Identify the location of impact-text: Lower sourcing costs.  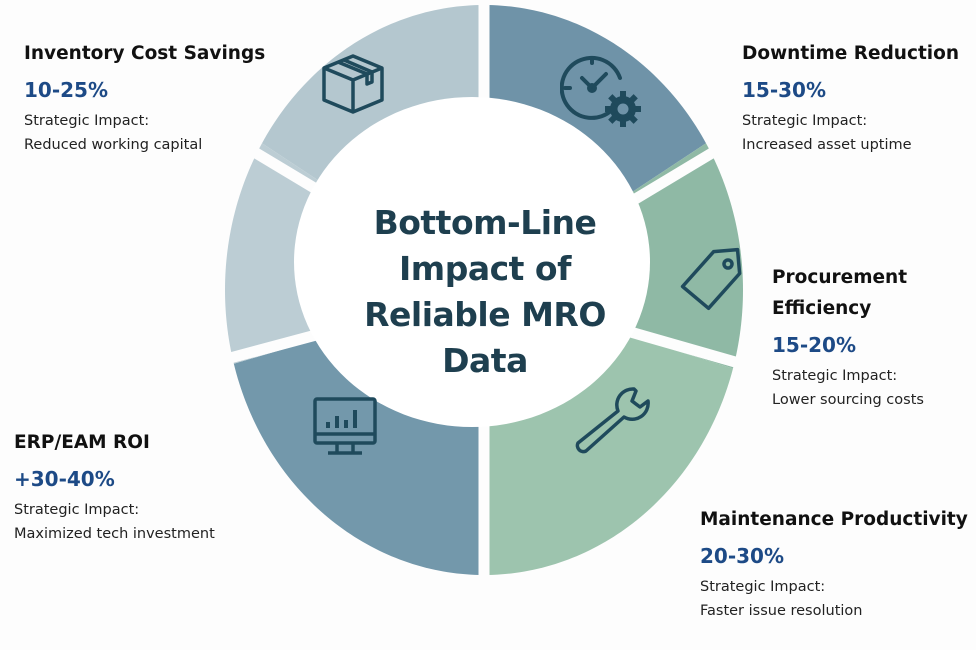
(848, 400).